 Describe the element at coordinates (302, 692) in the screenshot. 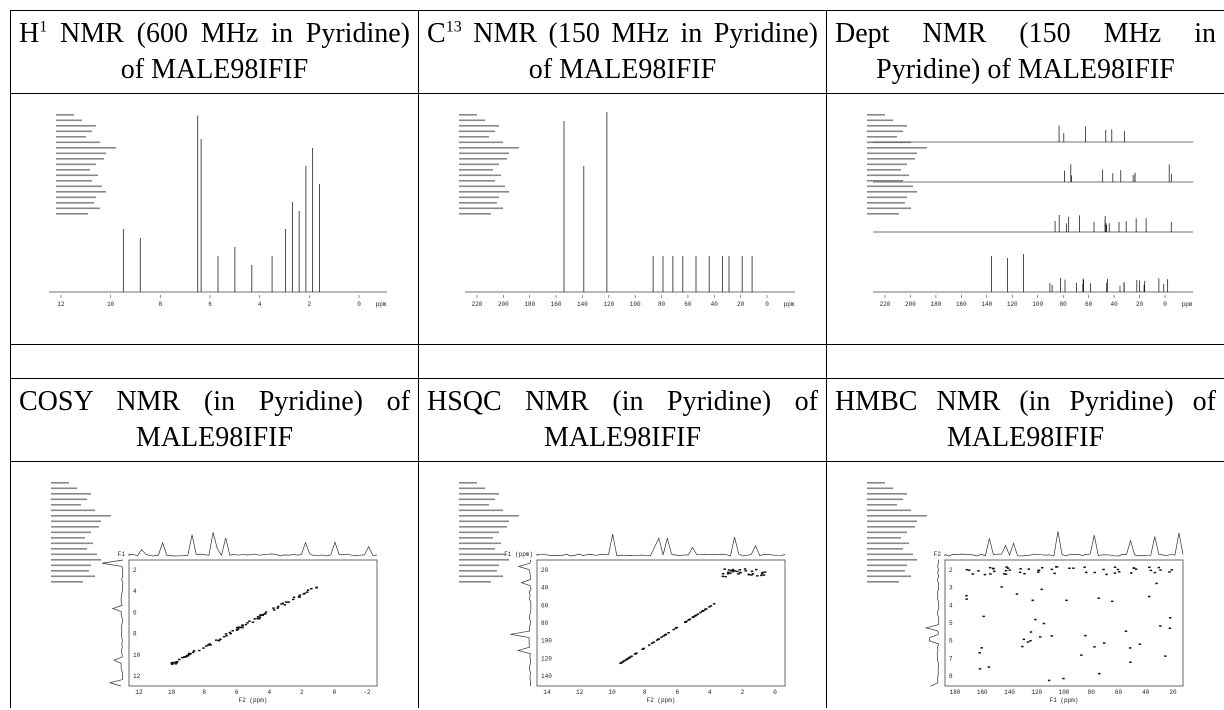

I see `x-tick-label: 2` at that location.